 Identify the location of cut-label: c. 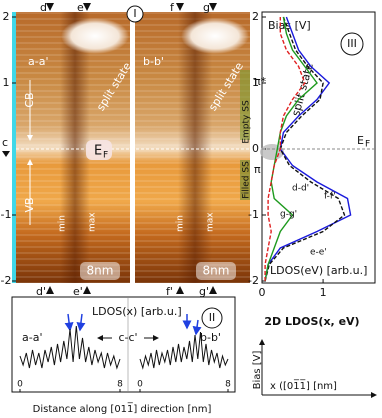
(5, 142).